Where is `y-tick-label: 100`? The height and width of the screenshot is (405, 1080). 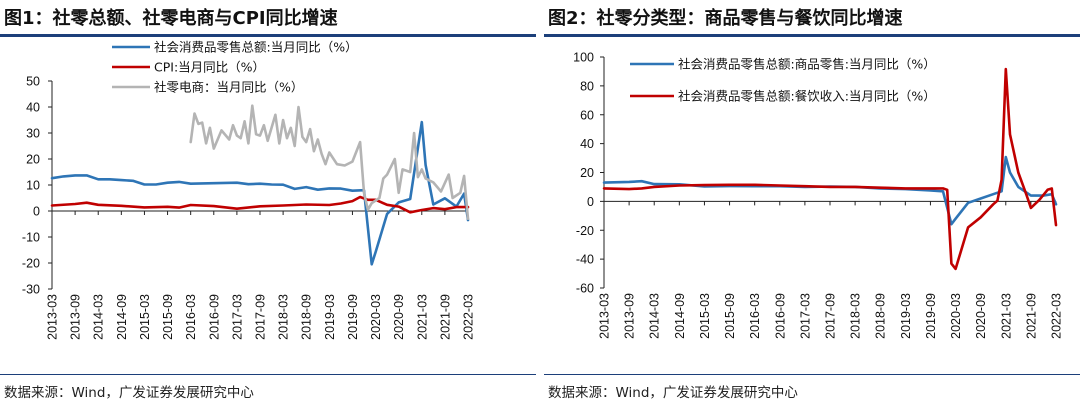
y-tick-label: 100 is located at coordinates (583, 58).